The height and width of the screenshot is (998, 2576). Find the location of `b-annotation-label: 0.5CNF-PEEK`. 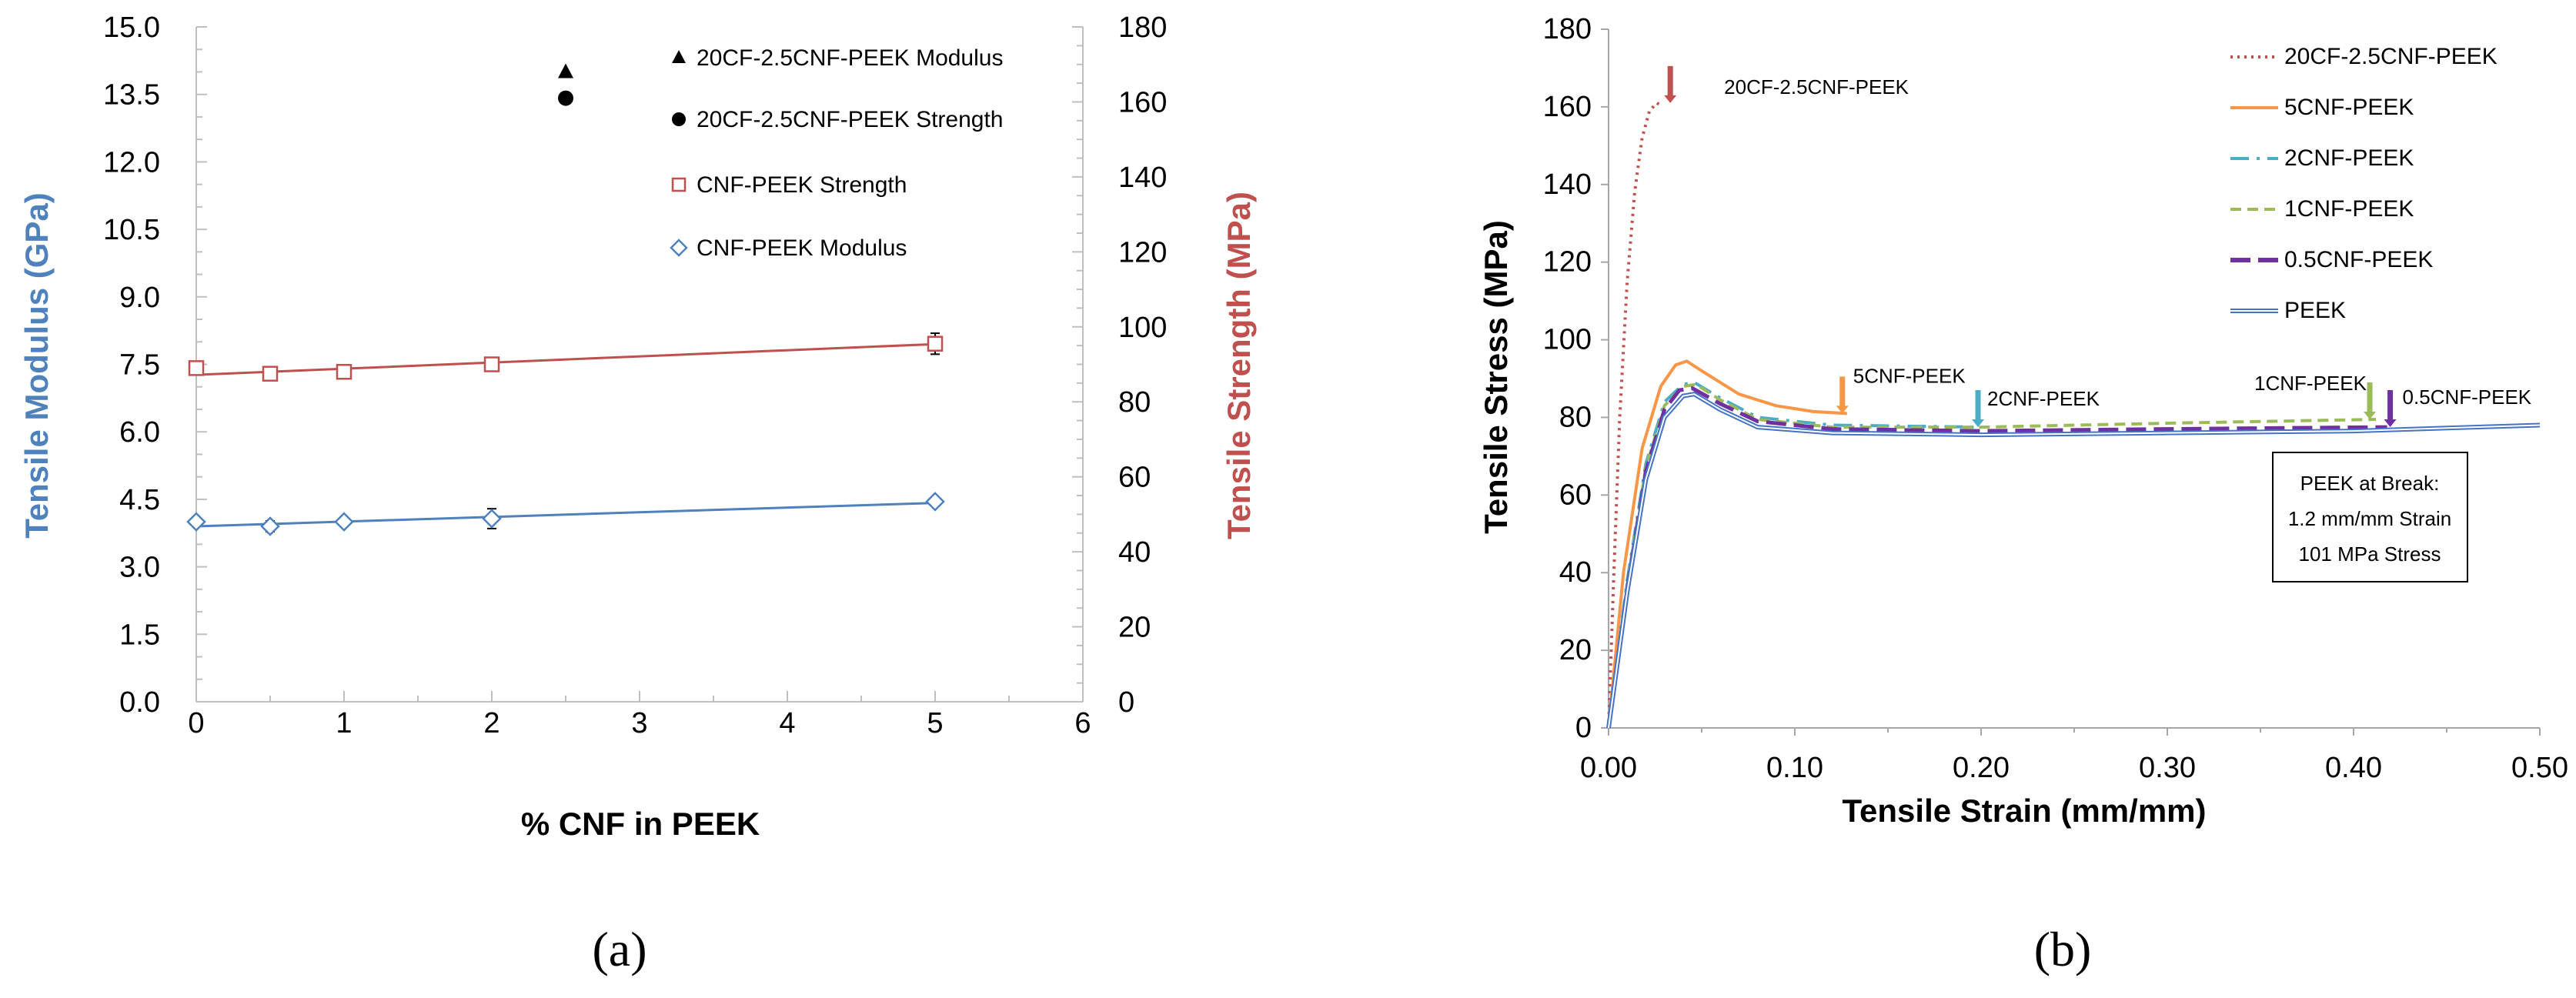

b-annotation-label: 0.5CNF-PEEK is located at coordinates (2467, 397).